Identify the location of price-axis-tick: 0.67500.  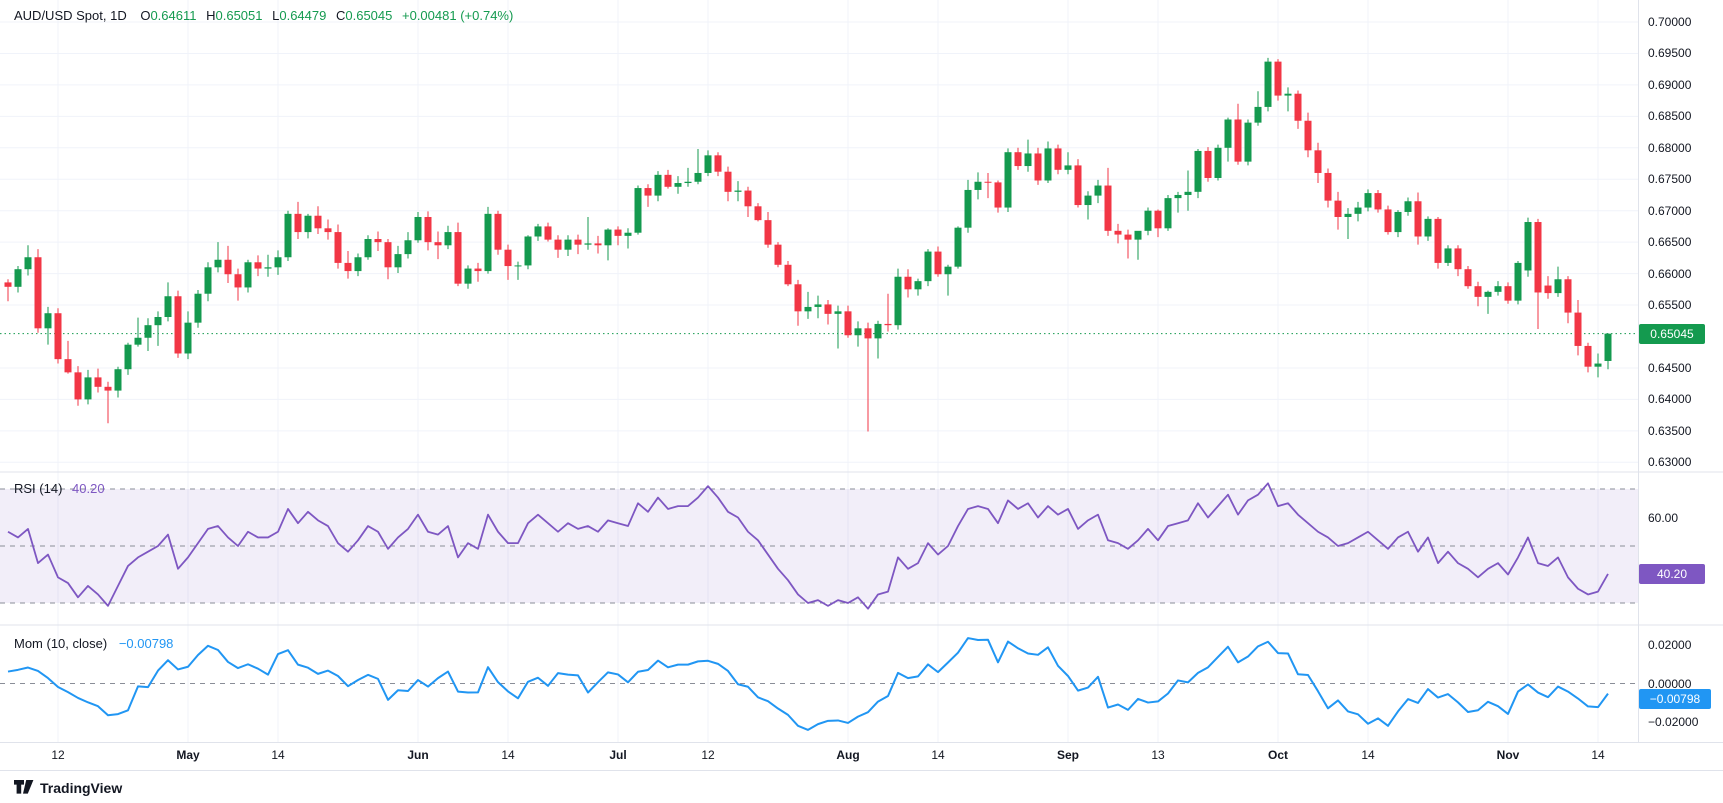
(1670, 179).